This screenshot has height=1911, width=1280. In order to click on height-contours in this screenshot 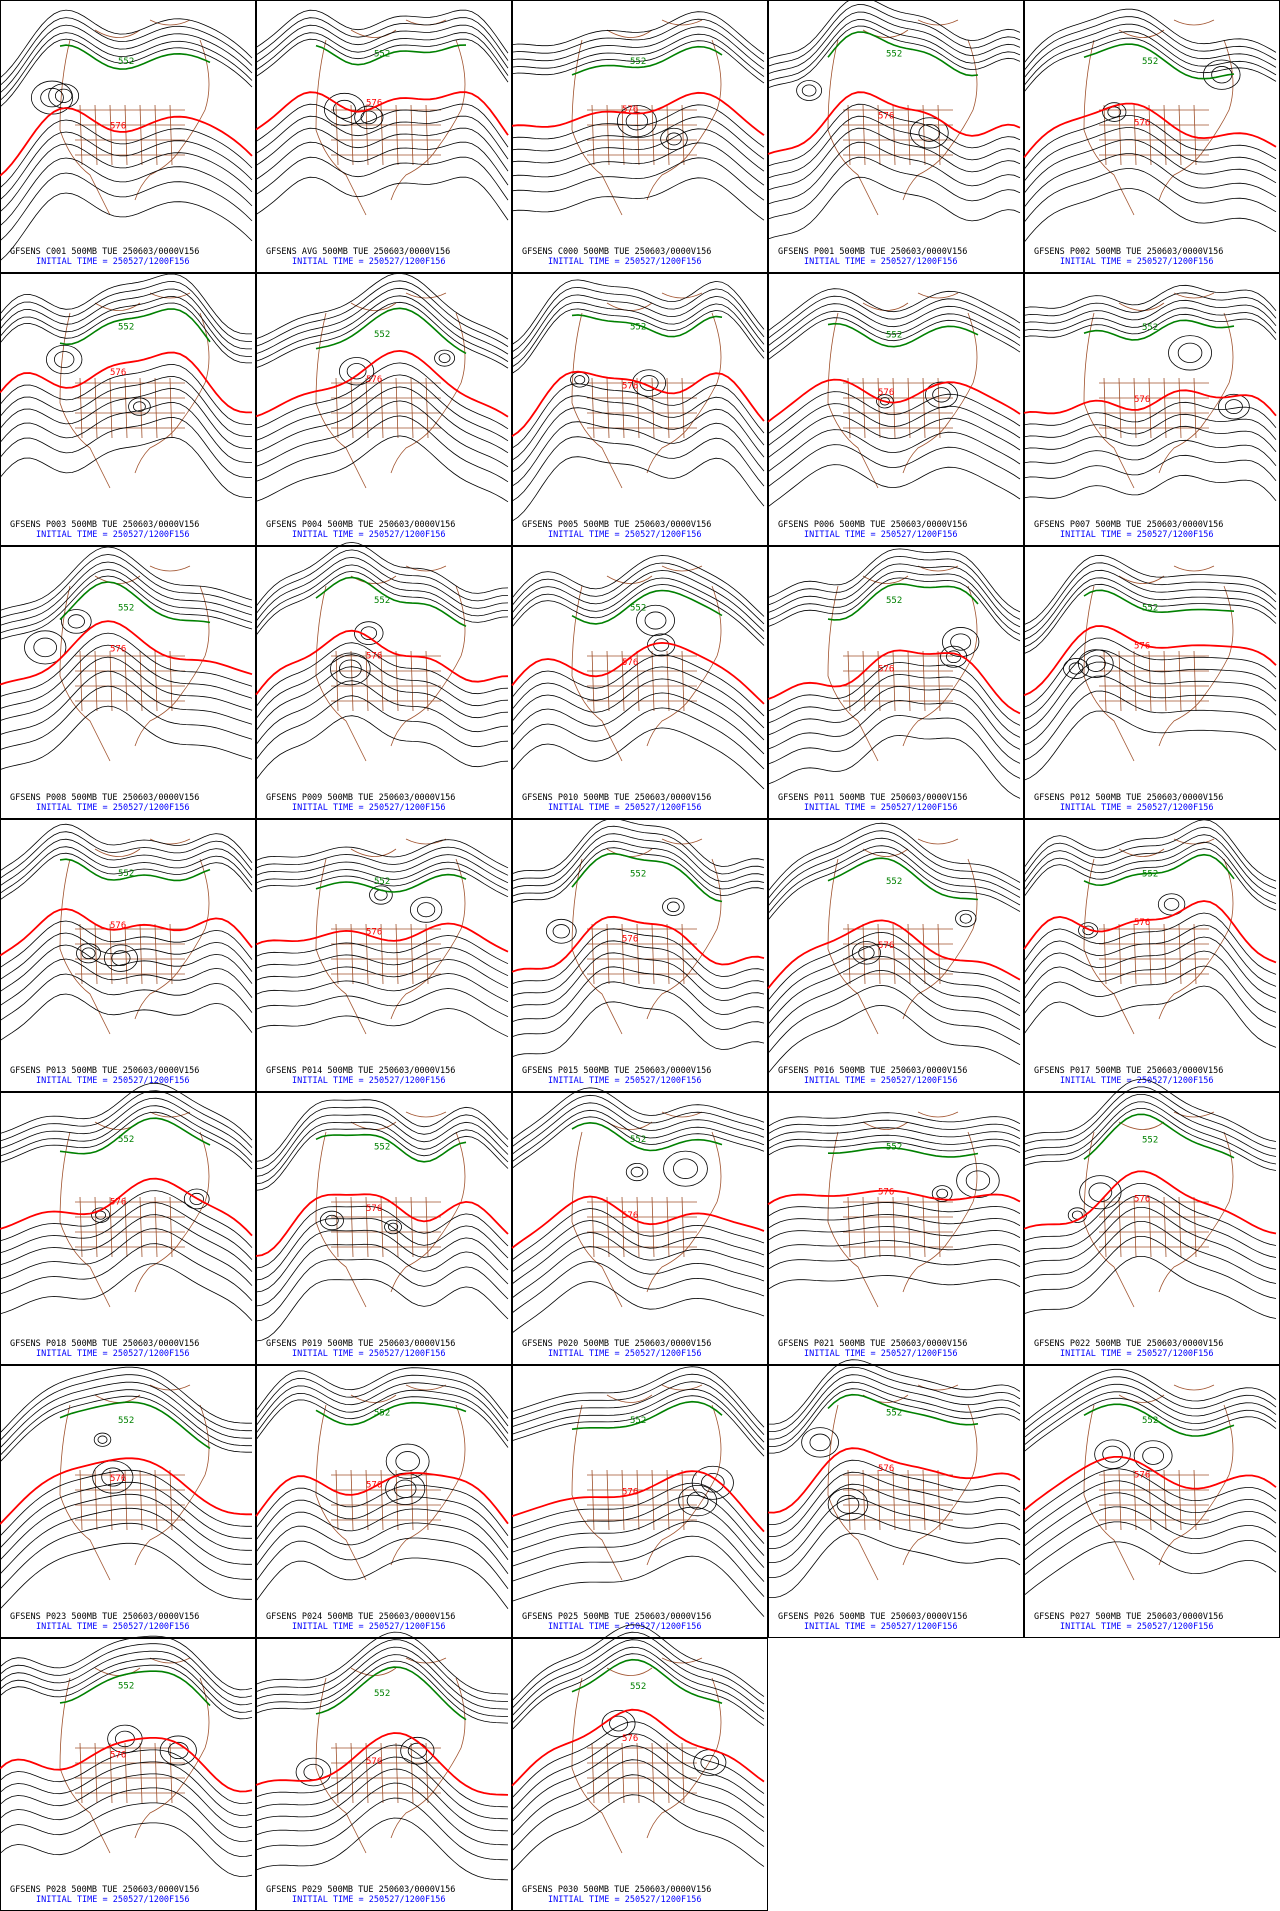, I will do `click(638, 400)`.